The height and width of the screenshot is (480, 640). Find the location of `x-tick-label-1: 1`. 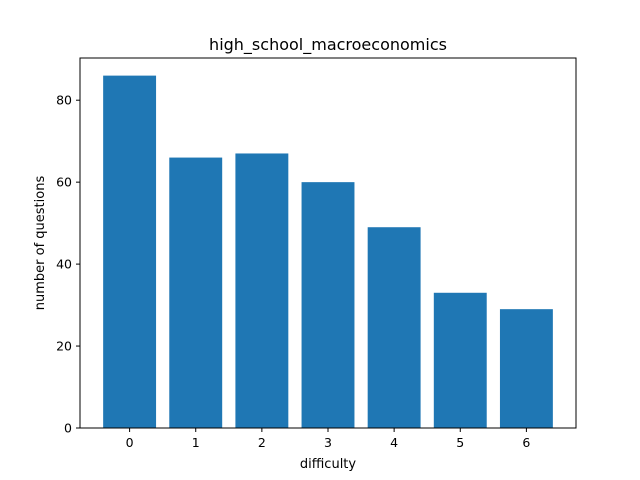

x-tick-label-1: 1 is located at coordinates (196, 442).